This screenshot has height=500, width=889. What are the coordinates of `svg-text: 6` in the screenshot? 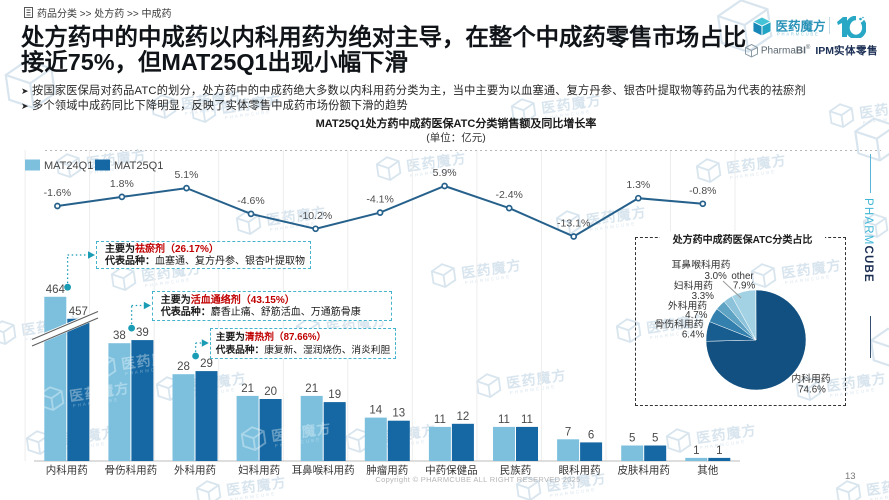 It's located at (591, 435).